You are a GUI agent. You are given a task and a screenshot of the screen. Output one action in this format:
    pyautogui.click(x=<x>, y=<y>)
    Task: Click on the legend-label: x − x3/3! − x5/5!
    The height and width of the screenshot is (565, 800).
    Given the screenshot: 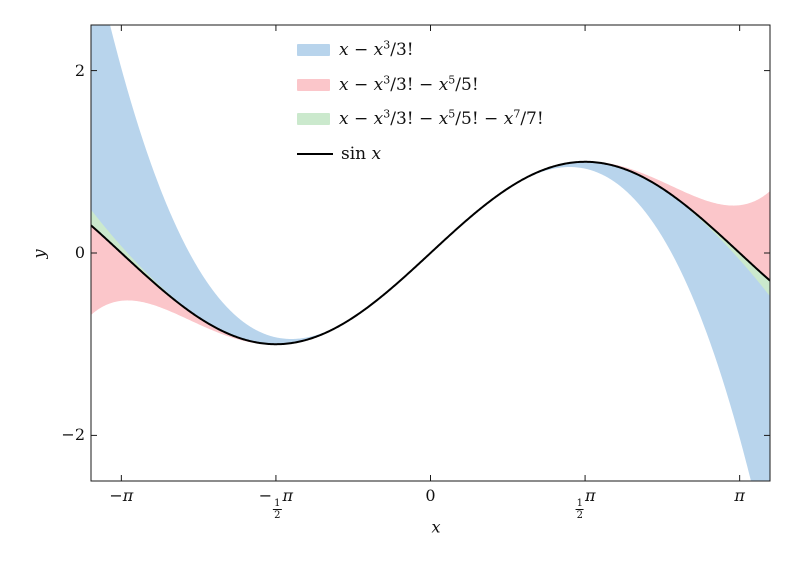 What is the action you would take?
    pyautogui.click(x=409, y=84)
    